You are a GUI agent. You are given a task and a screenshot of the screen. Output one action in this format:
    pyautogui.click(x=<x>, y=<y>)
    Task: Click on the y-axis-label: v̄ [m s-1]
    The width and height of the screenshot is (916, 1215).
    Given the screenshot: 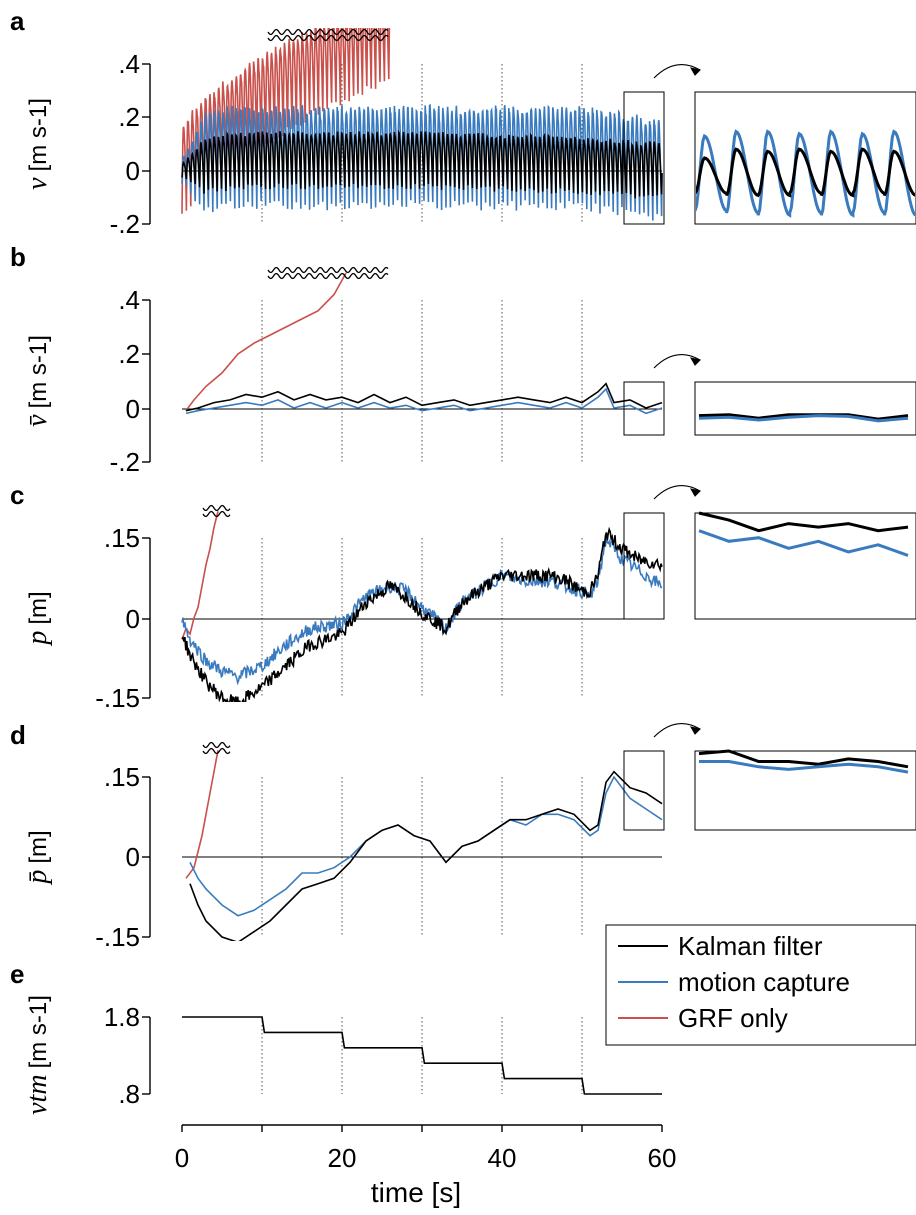 What is the action you would take?
    pyautogui.click(x=37, y=381)
    